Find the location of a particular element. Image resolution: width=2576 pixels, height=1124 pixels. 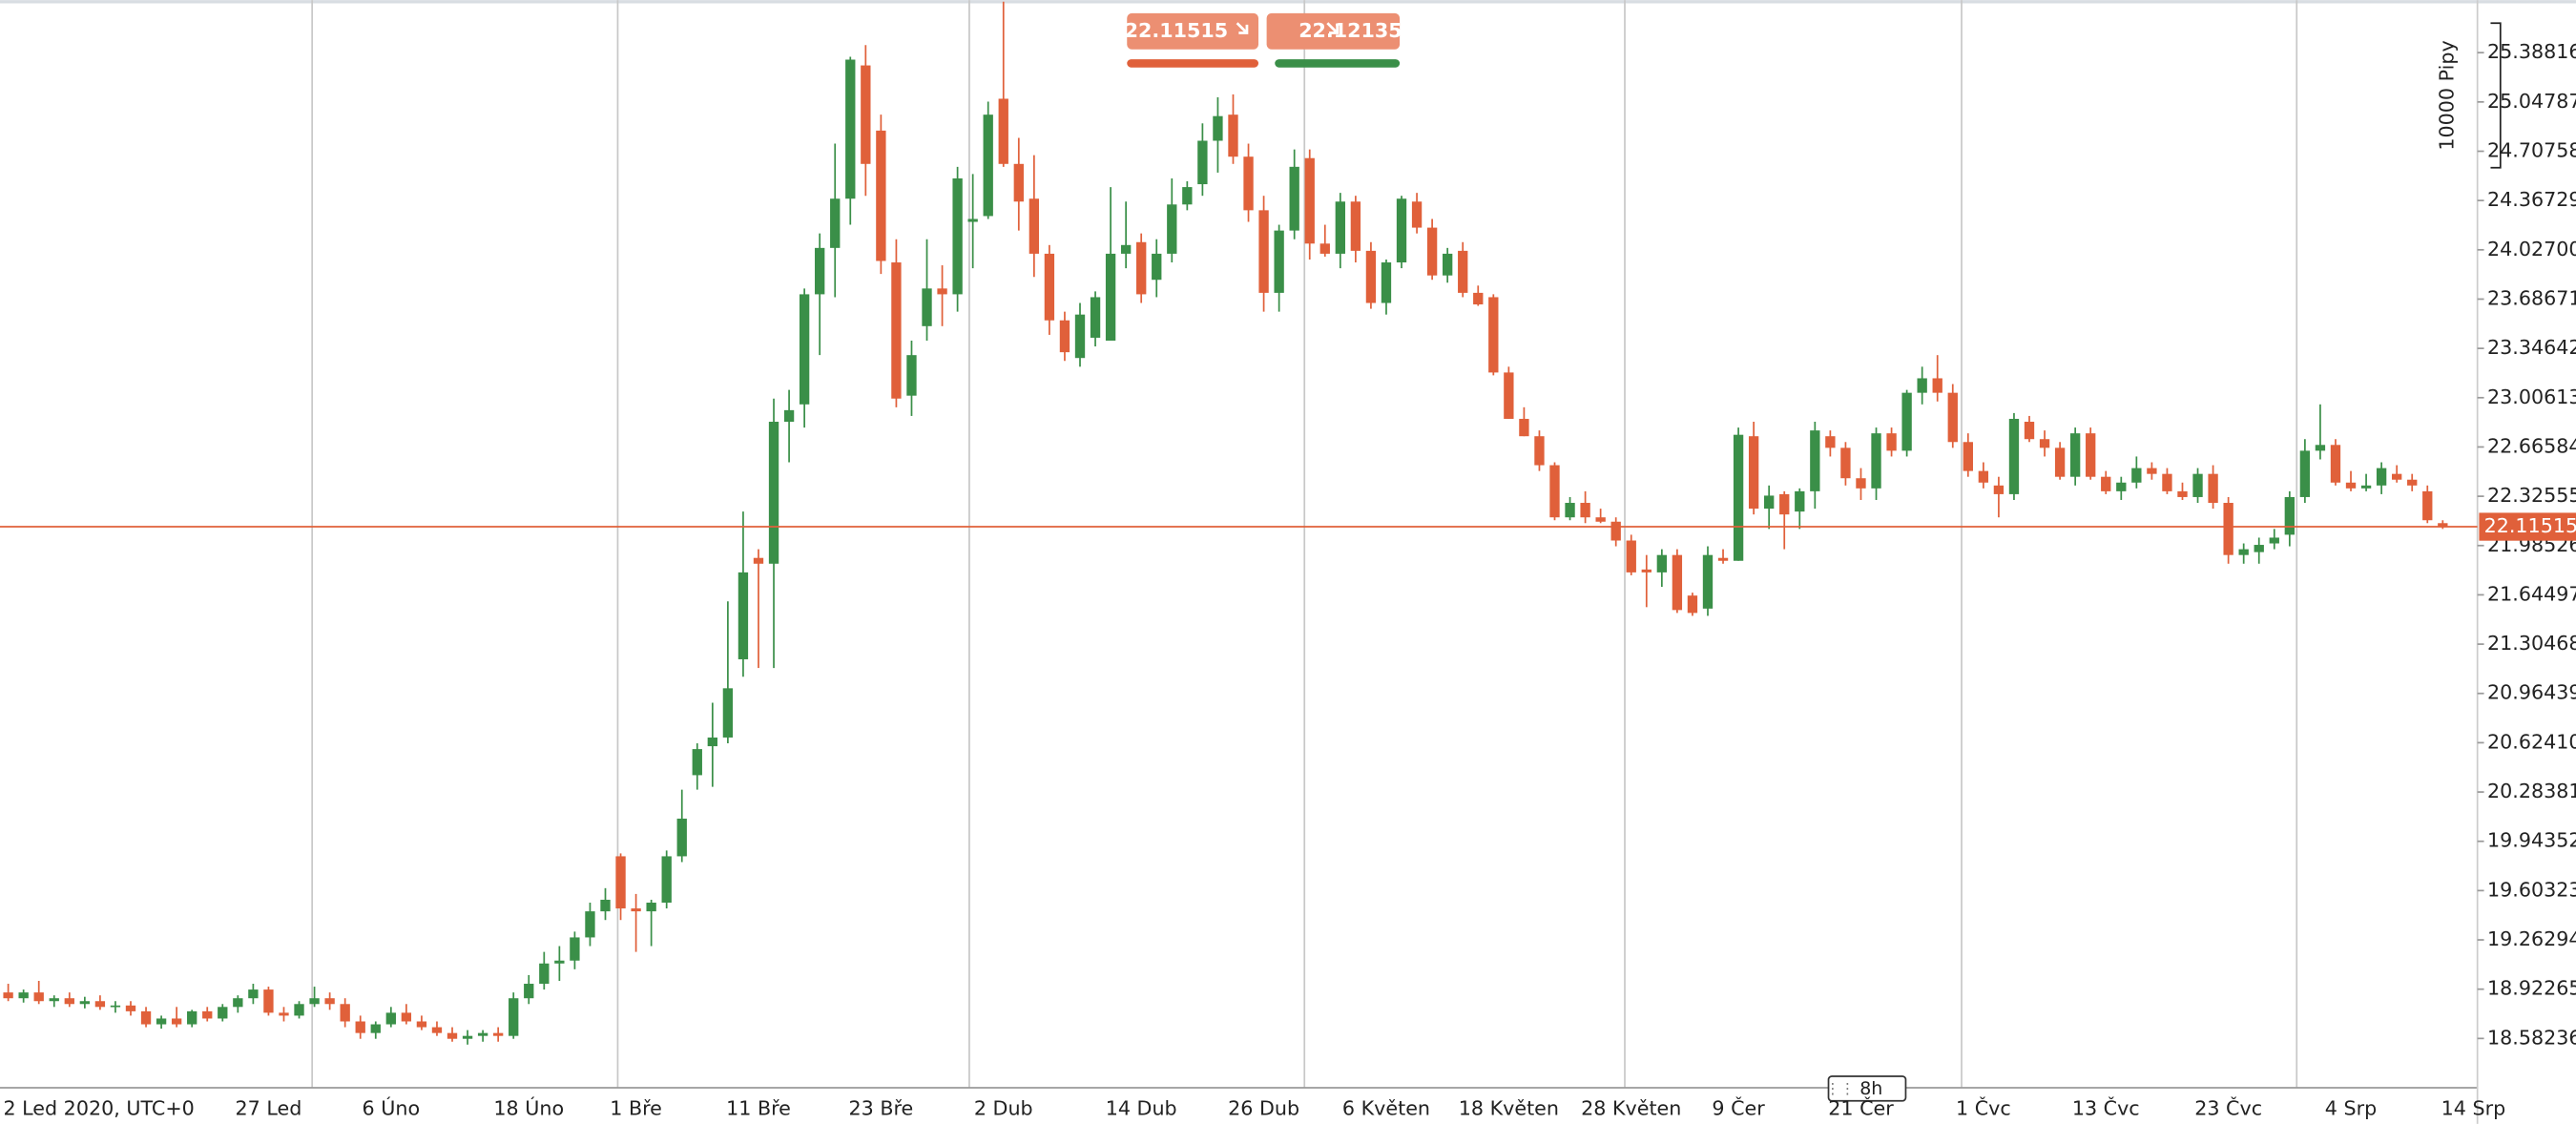

y-tick-label: 20.96439 is located at coordinates (2531, 692).